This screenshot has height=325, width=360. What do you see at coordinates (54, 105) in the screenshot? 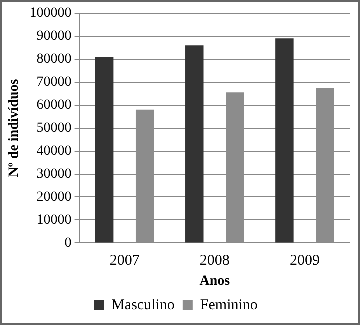
I see `y-tick-label: 60000` at bounding box center [54, 105].